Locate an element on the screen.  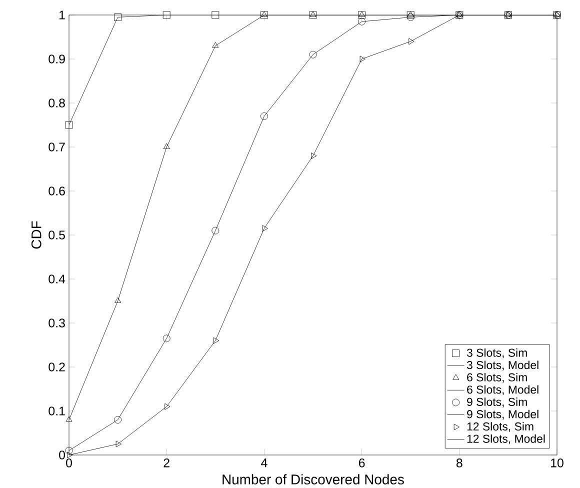
y-tick-label: 0.8 is located at coordinates (56, 103).